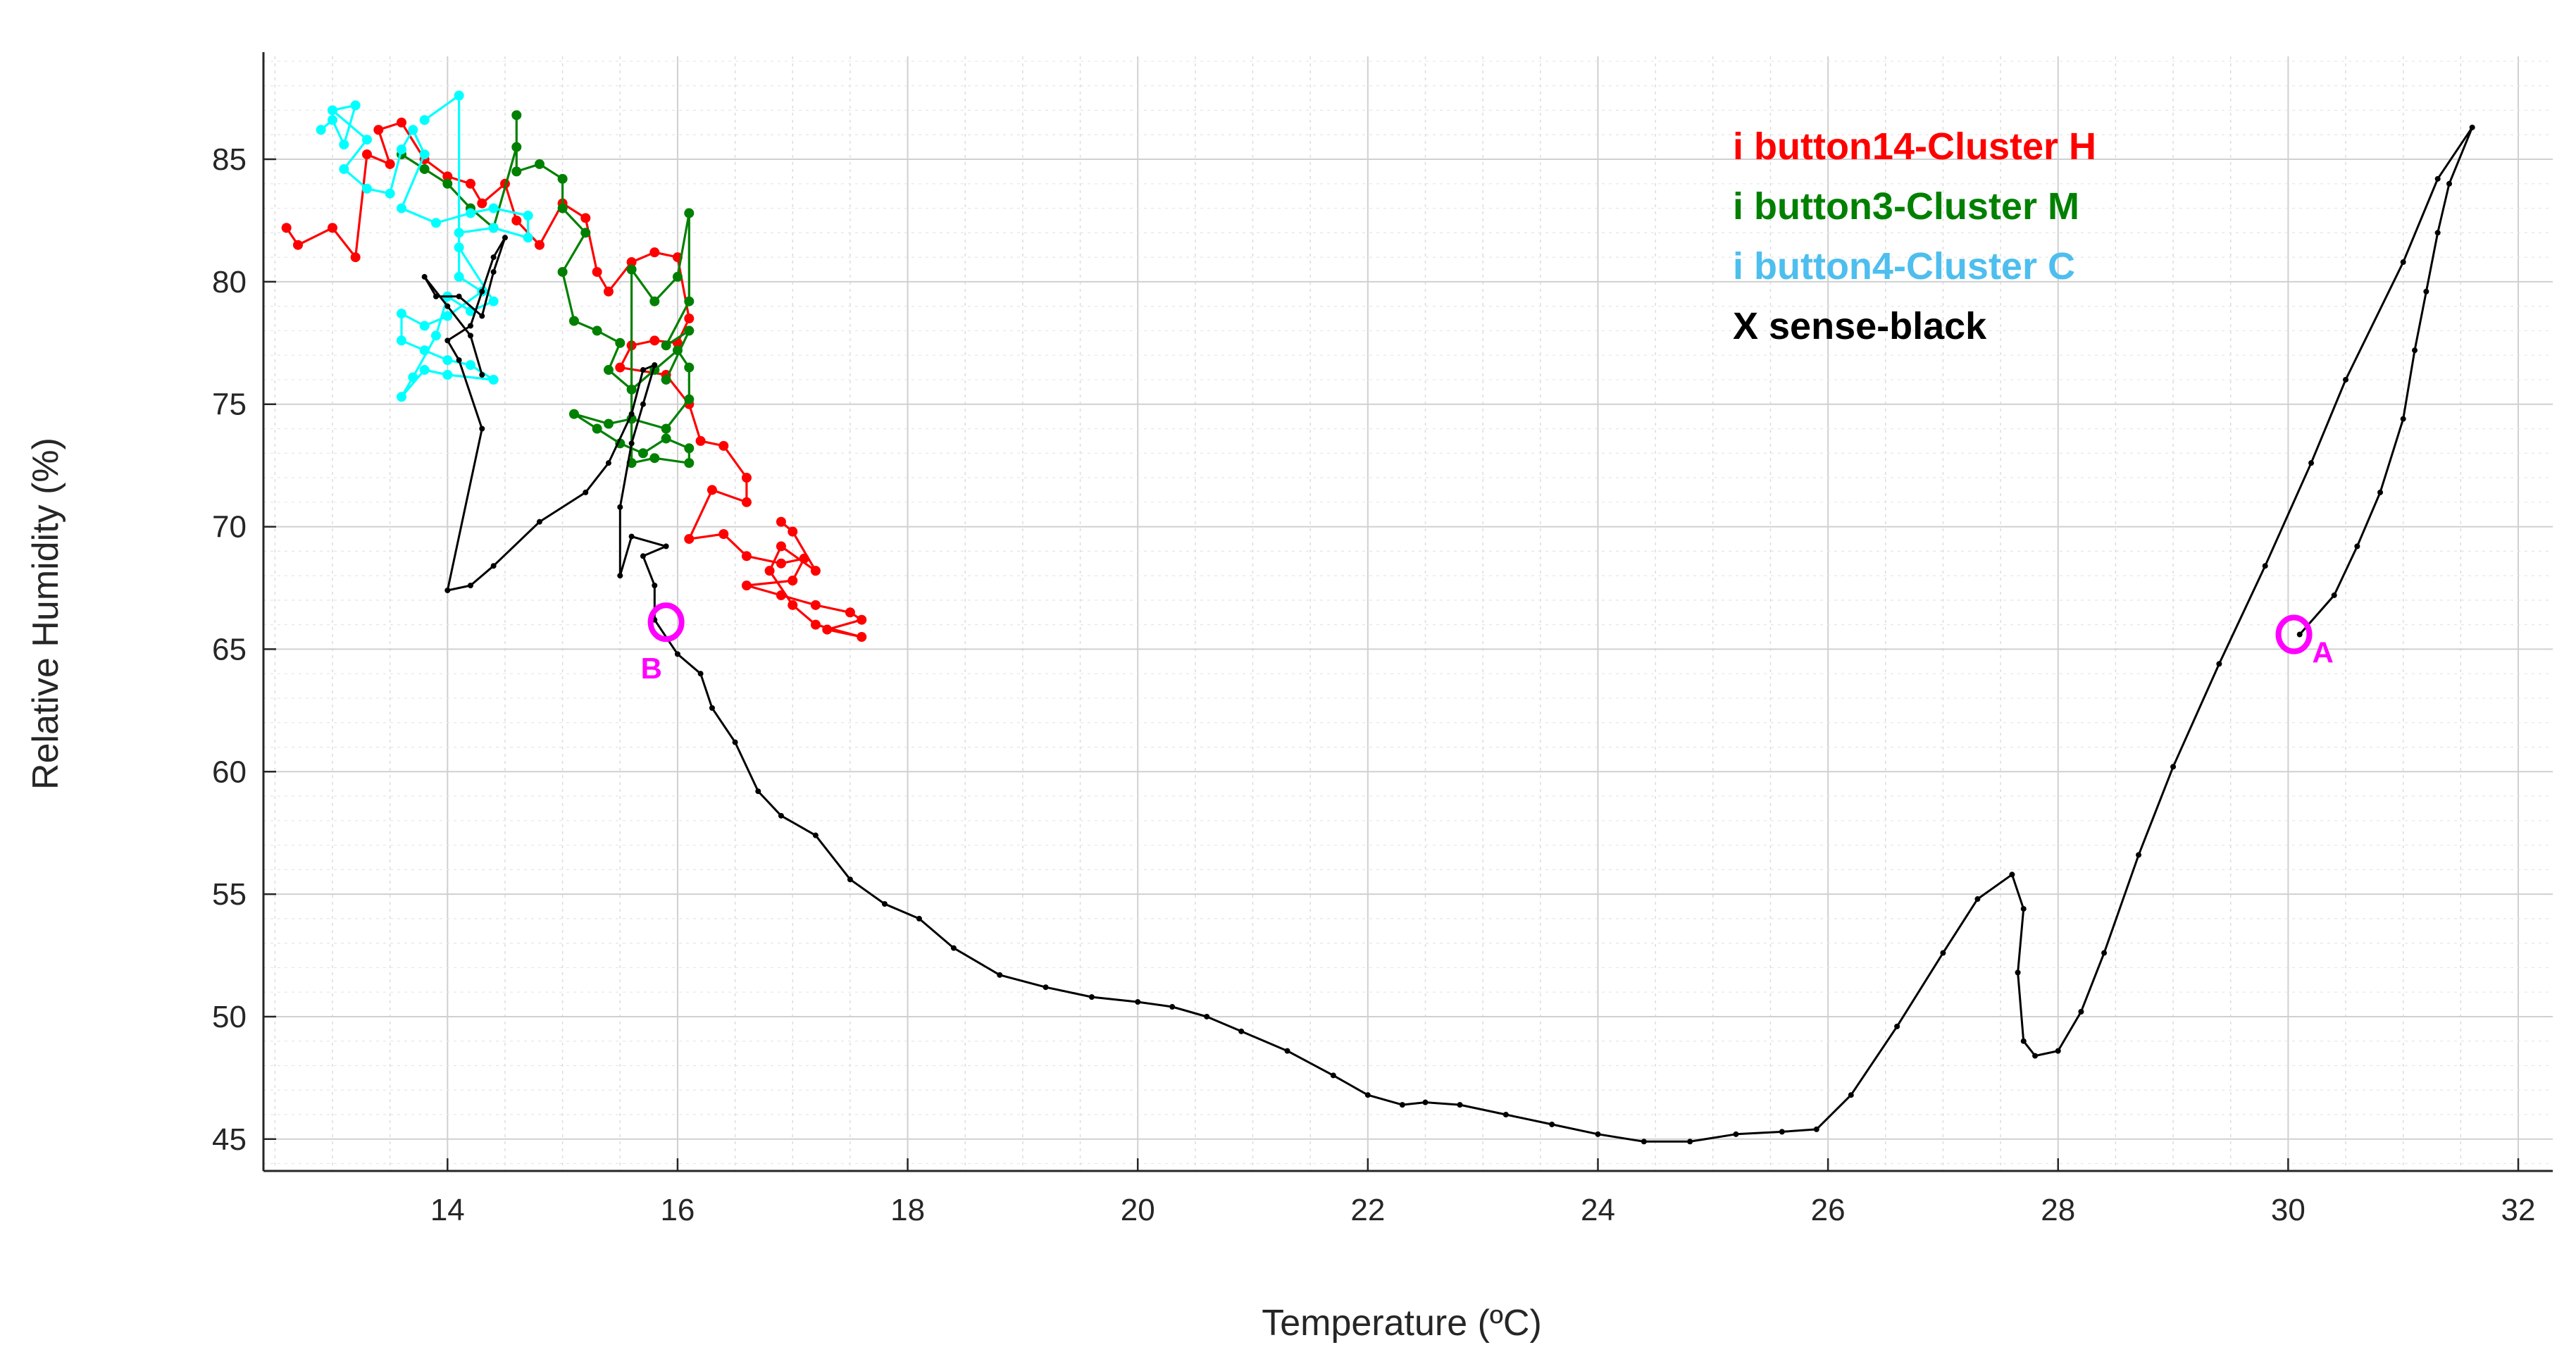  Describe the element at coordinates (229, 160) in the screenshot. I see `y-tick-label: 85` at that location.